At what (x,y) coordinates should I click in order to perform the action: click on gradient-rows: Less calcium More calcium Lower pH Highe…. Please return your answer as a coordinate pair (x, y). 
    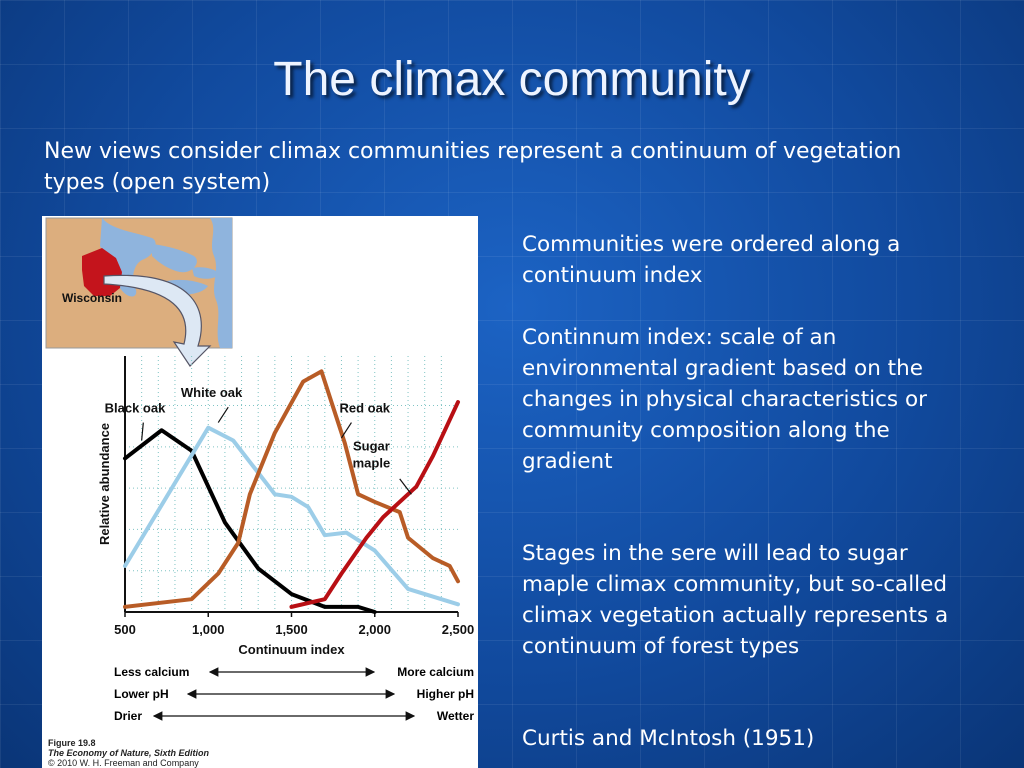
    Looking at the image, I should click on (294, 694).